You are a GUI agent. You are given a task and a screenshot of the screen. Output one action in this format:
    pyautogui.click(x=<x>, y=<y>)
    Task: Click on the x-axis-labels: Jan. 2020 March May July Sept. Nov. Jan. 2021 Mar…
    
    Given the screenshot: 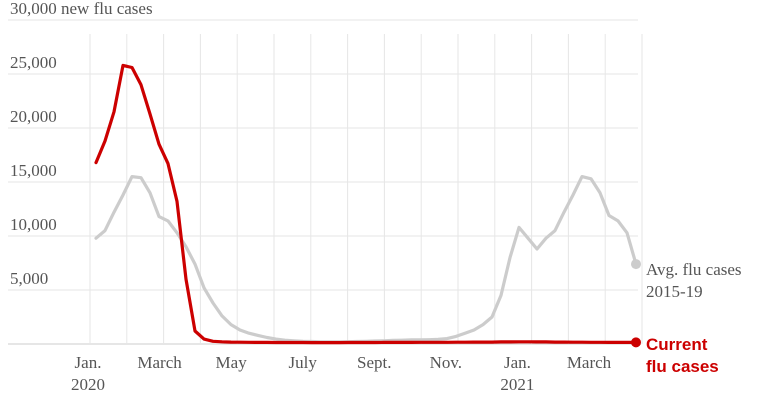 What is the action you would take?
    pyautogui.click(x=341, y=373)
    